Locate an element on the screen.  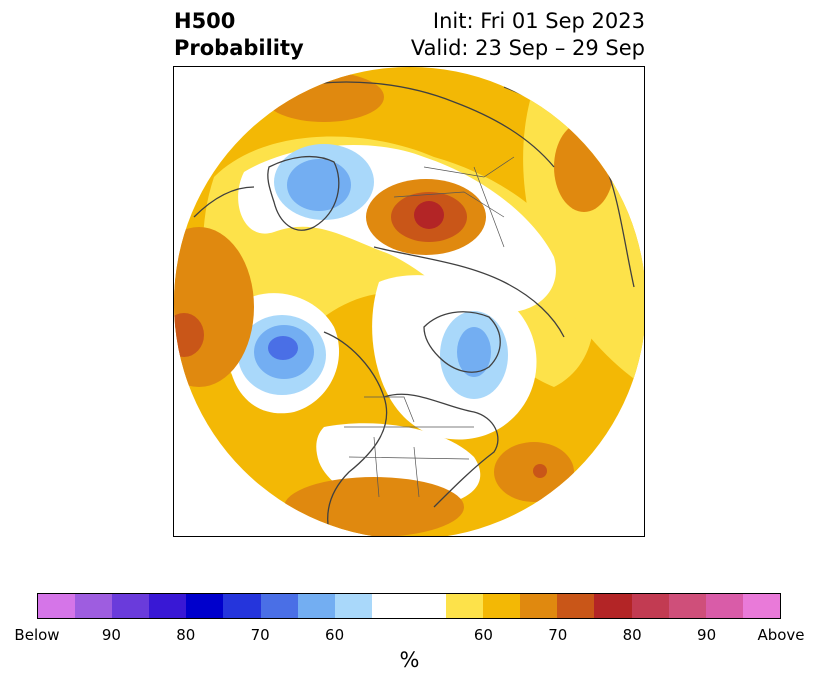
below-70-area-north is located at coordinates (319, 185).